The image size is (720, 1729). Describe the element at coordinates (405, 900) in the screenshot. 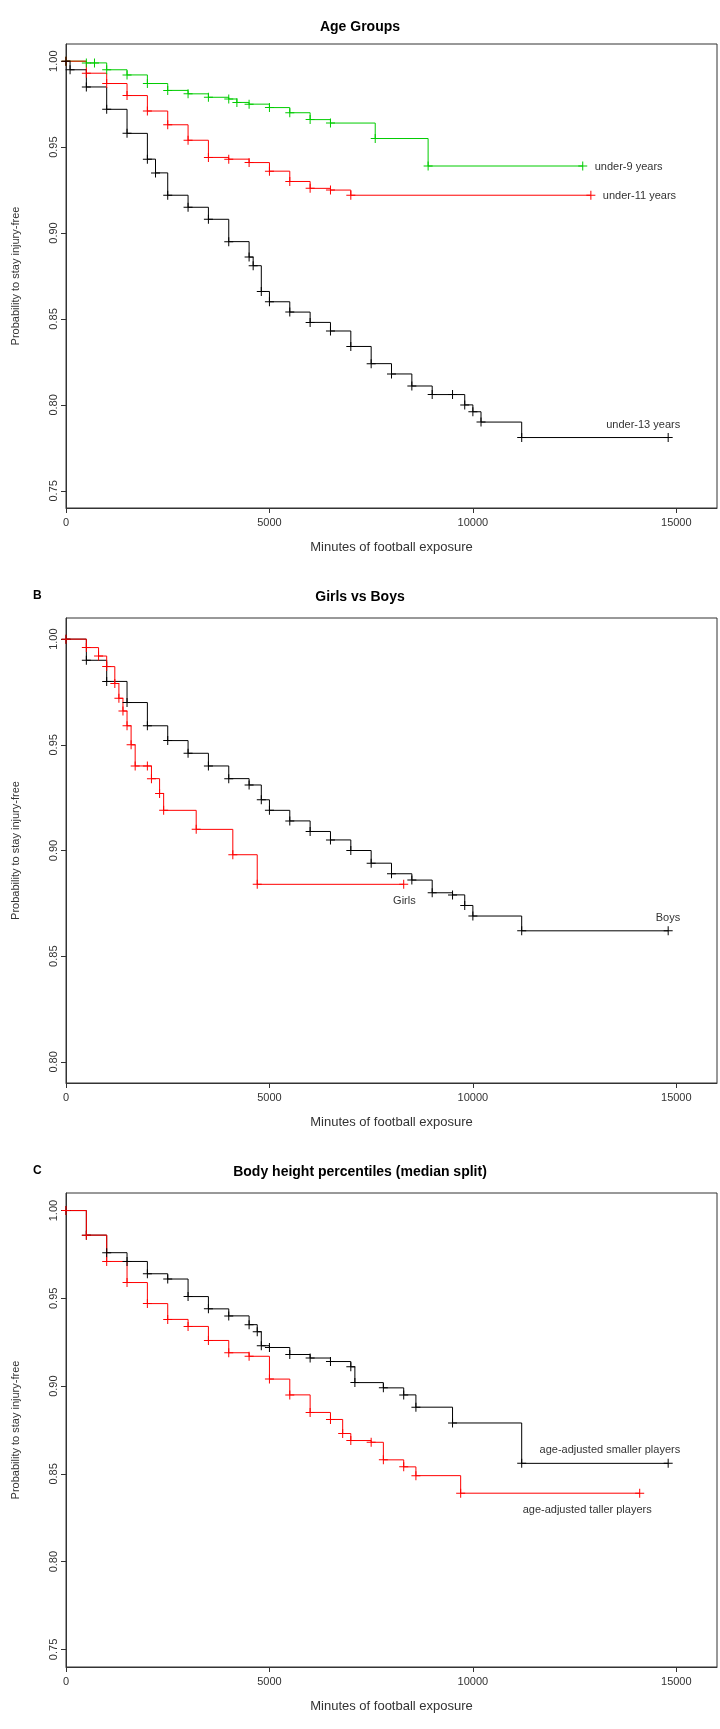

I see `series-label: Girls` at that location.